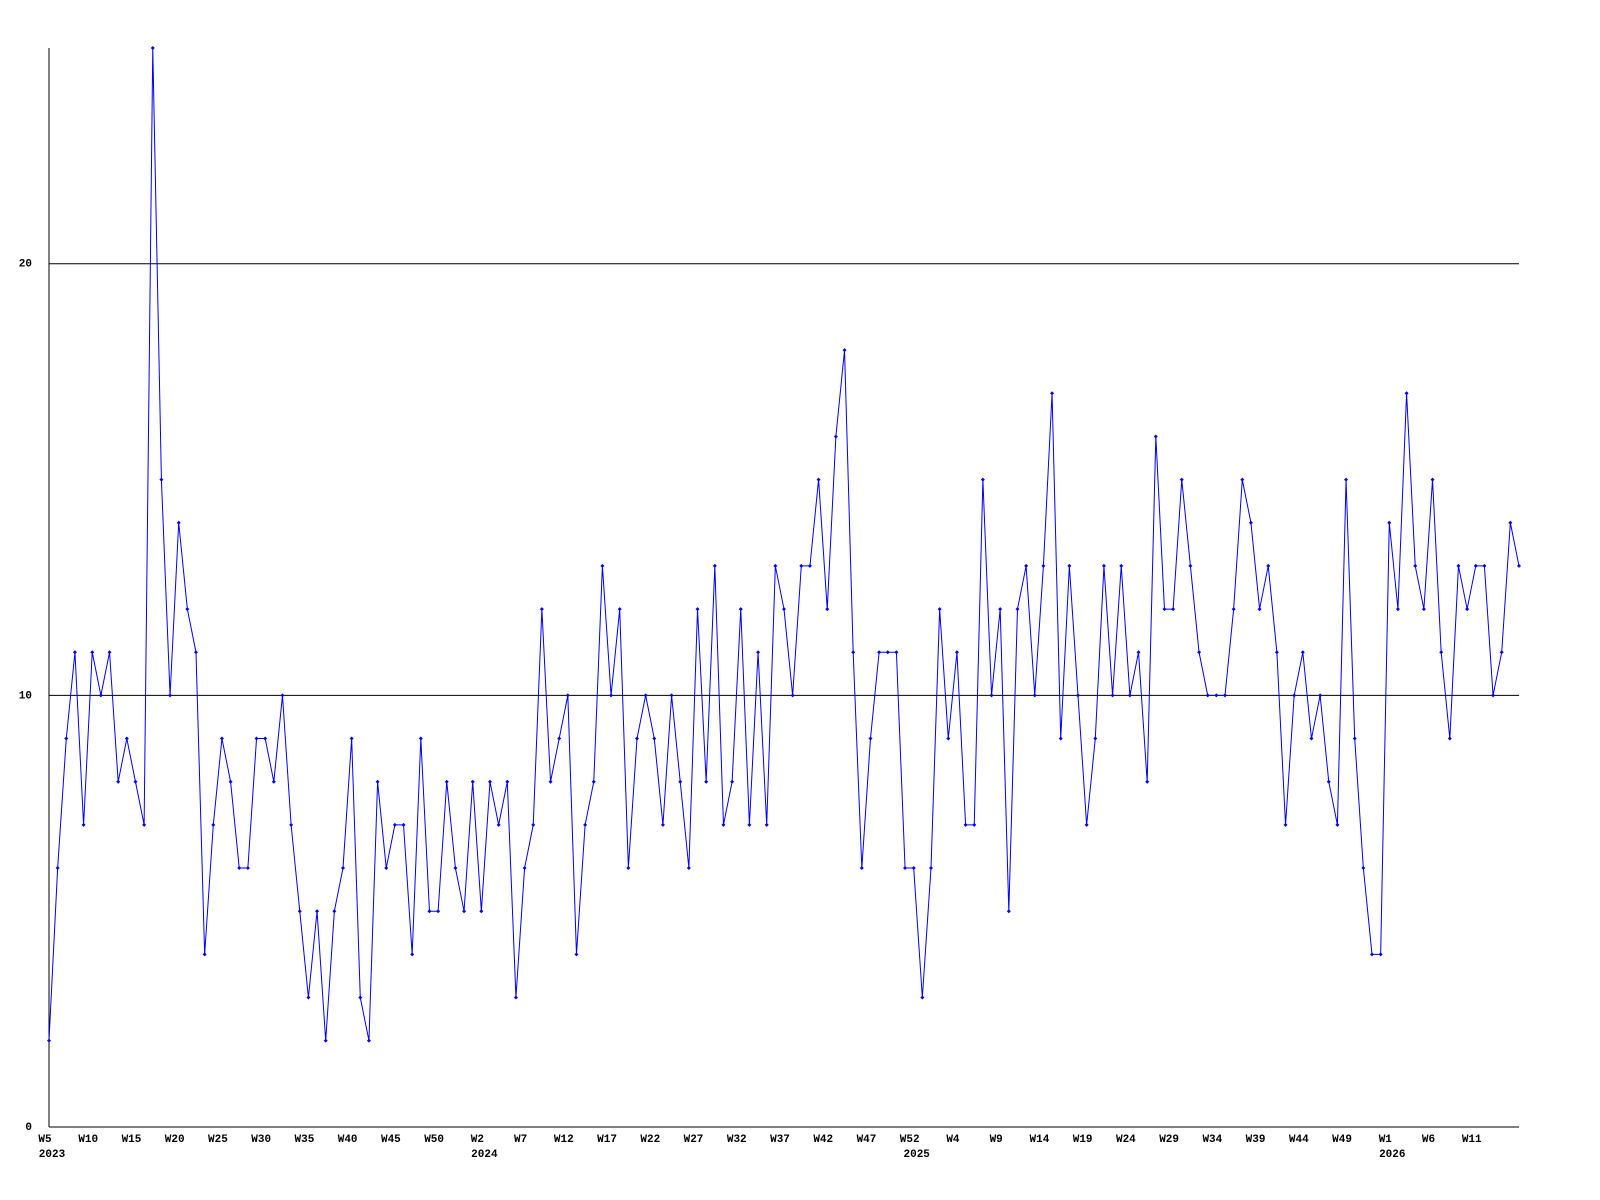 This screenshot has width=1600, height=1200. I want to click on y-tick-label: 20, so click(25, 265).